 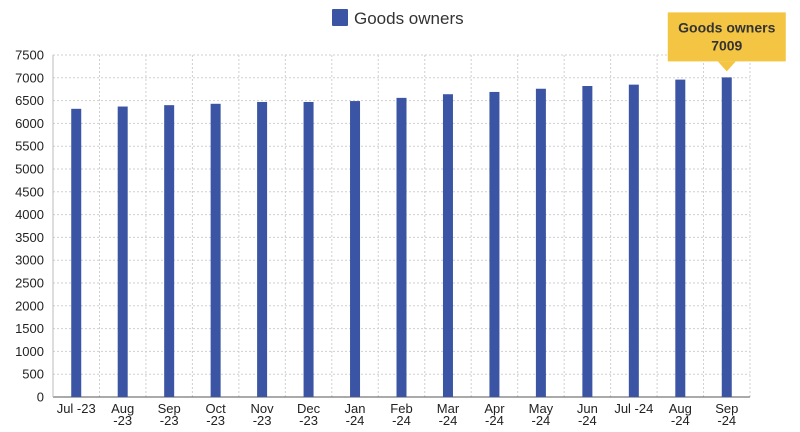 I want to click on tooltip-value: 7009, so click(x=726, y=45).